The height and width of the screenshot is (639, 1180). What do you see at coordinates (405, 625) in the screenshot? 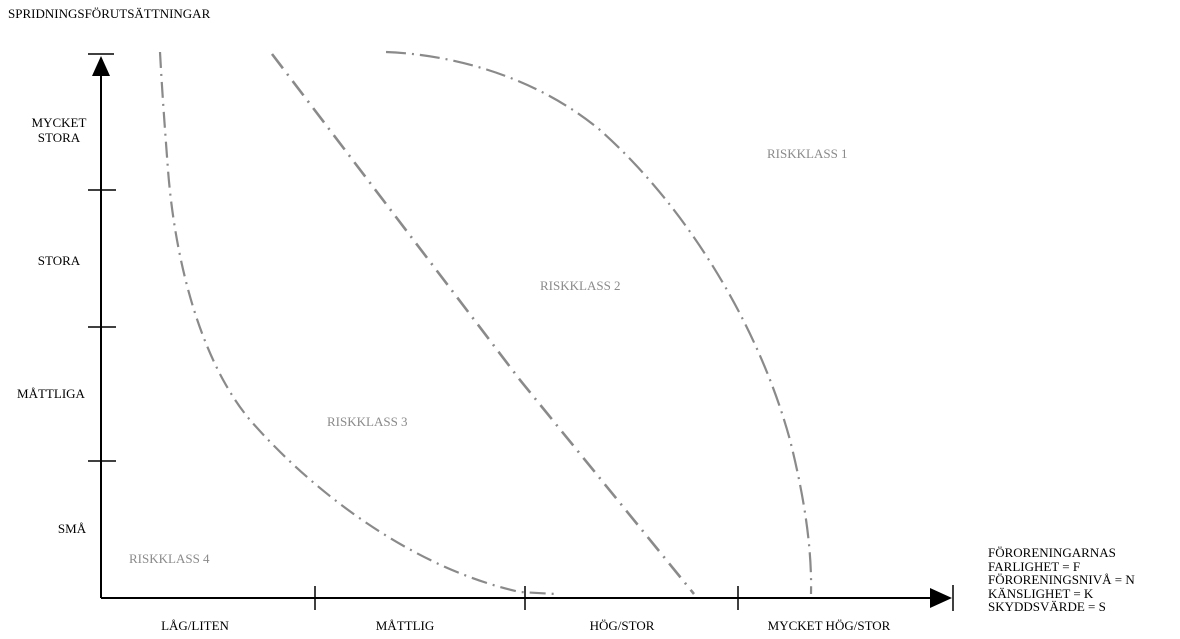
I see `x-label-mattlig: MÅTTLIG` at bounding box center [405, 625].